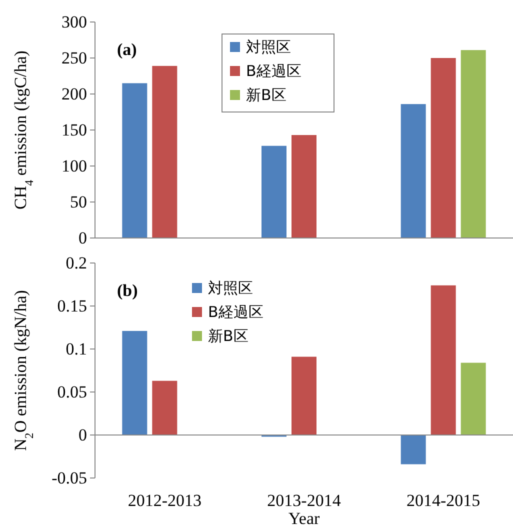  What do you see at coordinates (127, 49) in the screenshot?
I see `annotation: (a)` at bounding box center [127, 49].